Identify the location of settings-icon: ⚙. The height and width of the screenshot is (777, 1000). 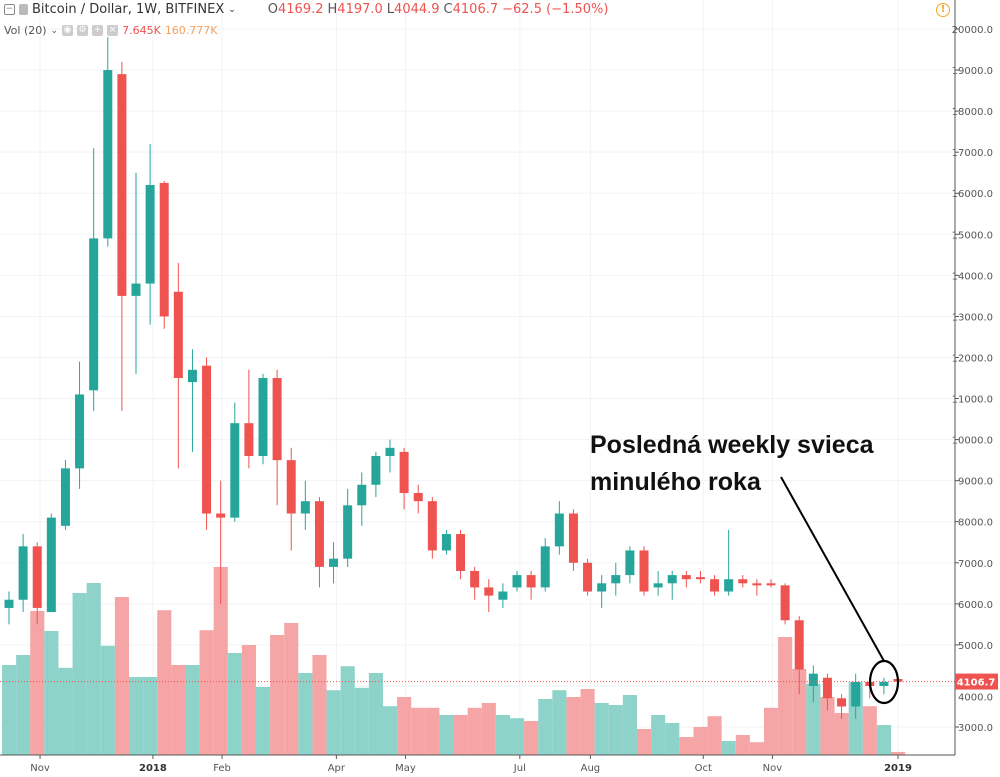
(83, 30).